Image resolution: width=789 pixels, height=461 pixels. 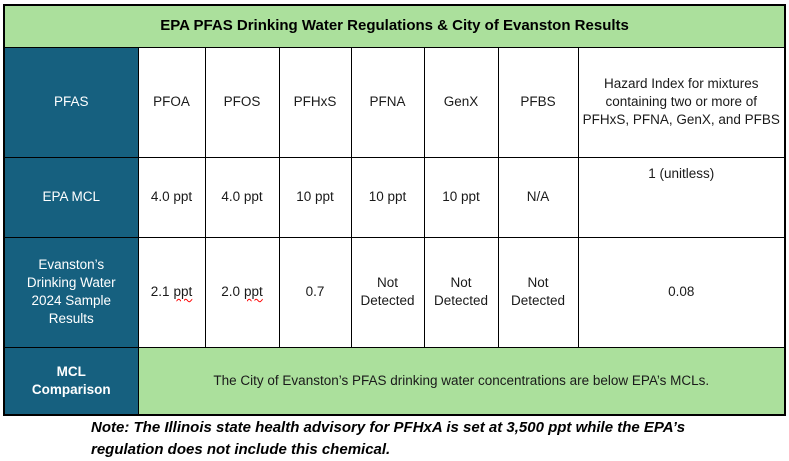 I want to click on sample-value-pfhxs: 0.7, so click(x=315, y=292).